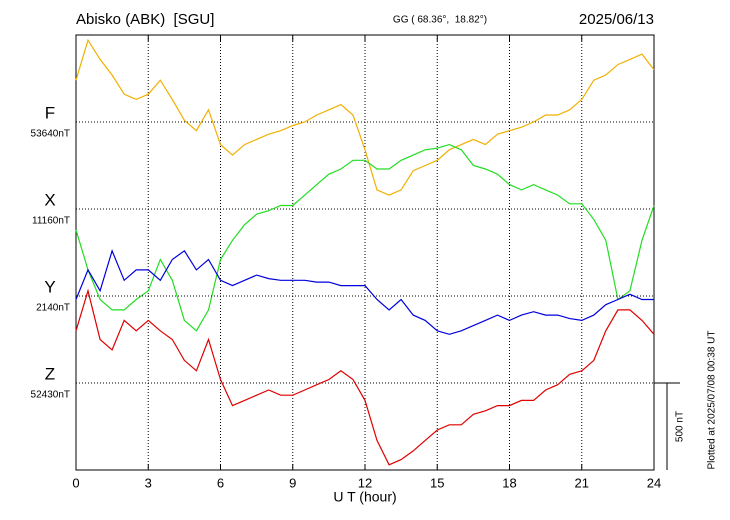  What do you see at coordinates (50, 373) in the screenshot?
I see `series-name: Z` at bounding box center [50, 373].